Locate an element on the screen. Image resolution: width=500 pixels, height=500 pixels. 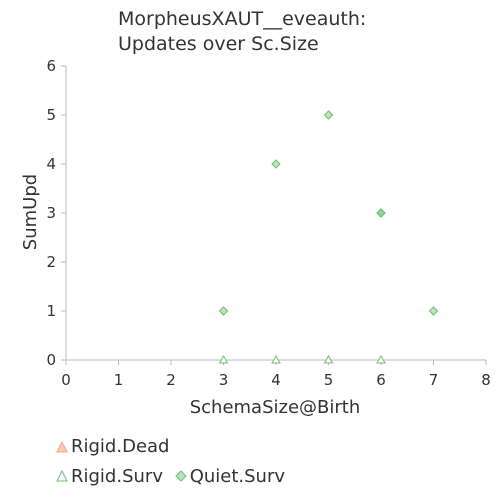
diamond-marker-icon is located at coordinates (180, 476).